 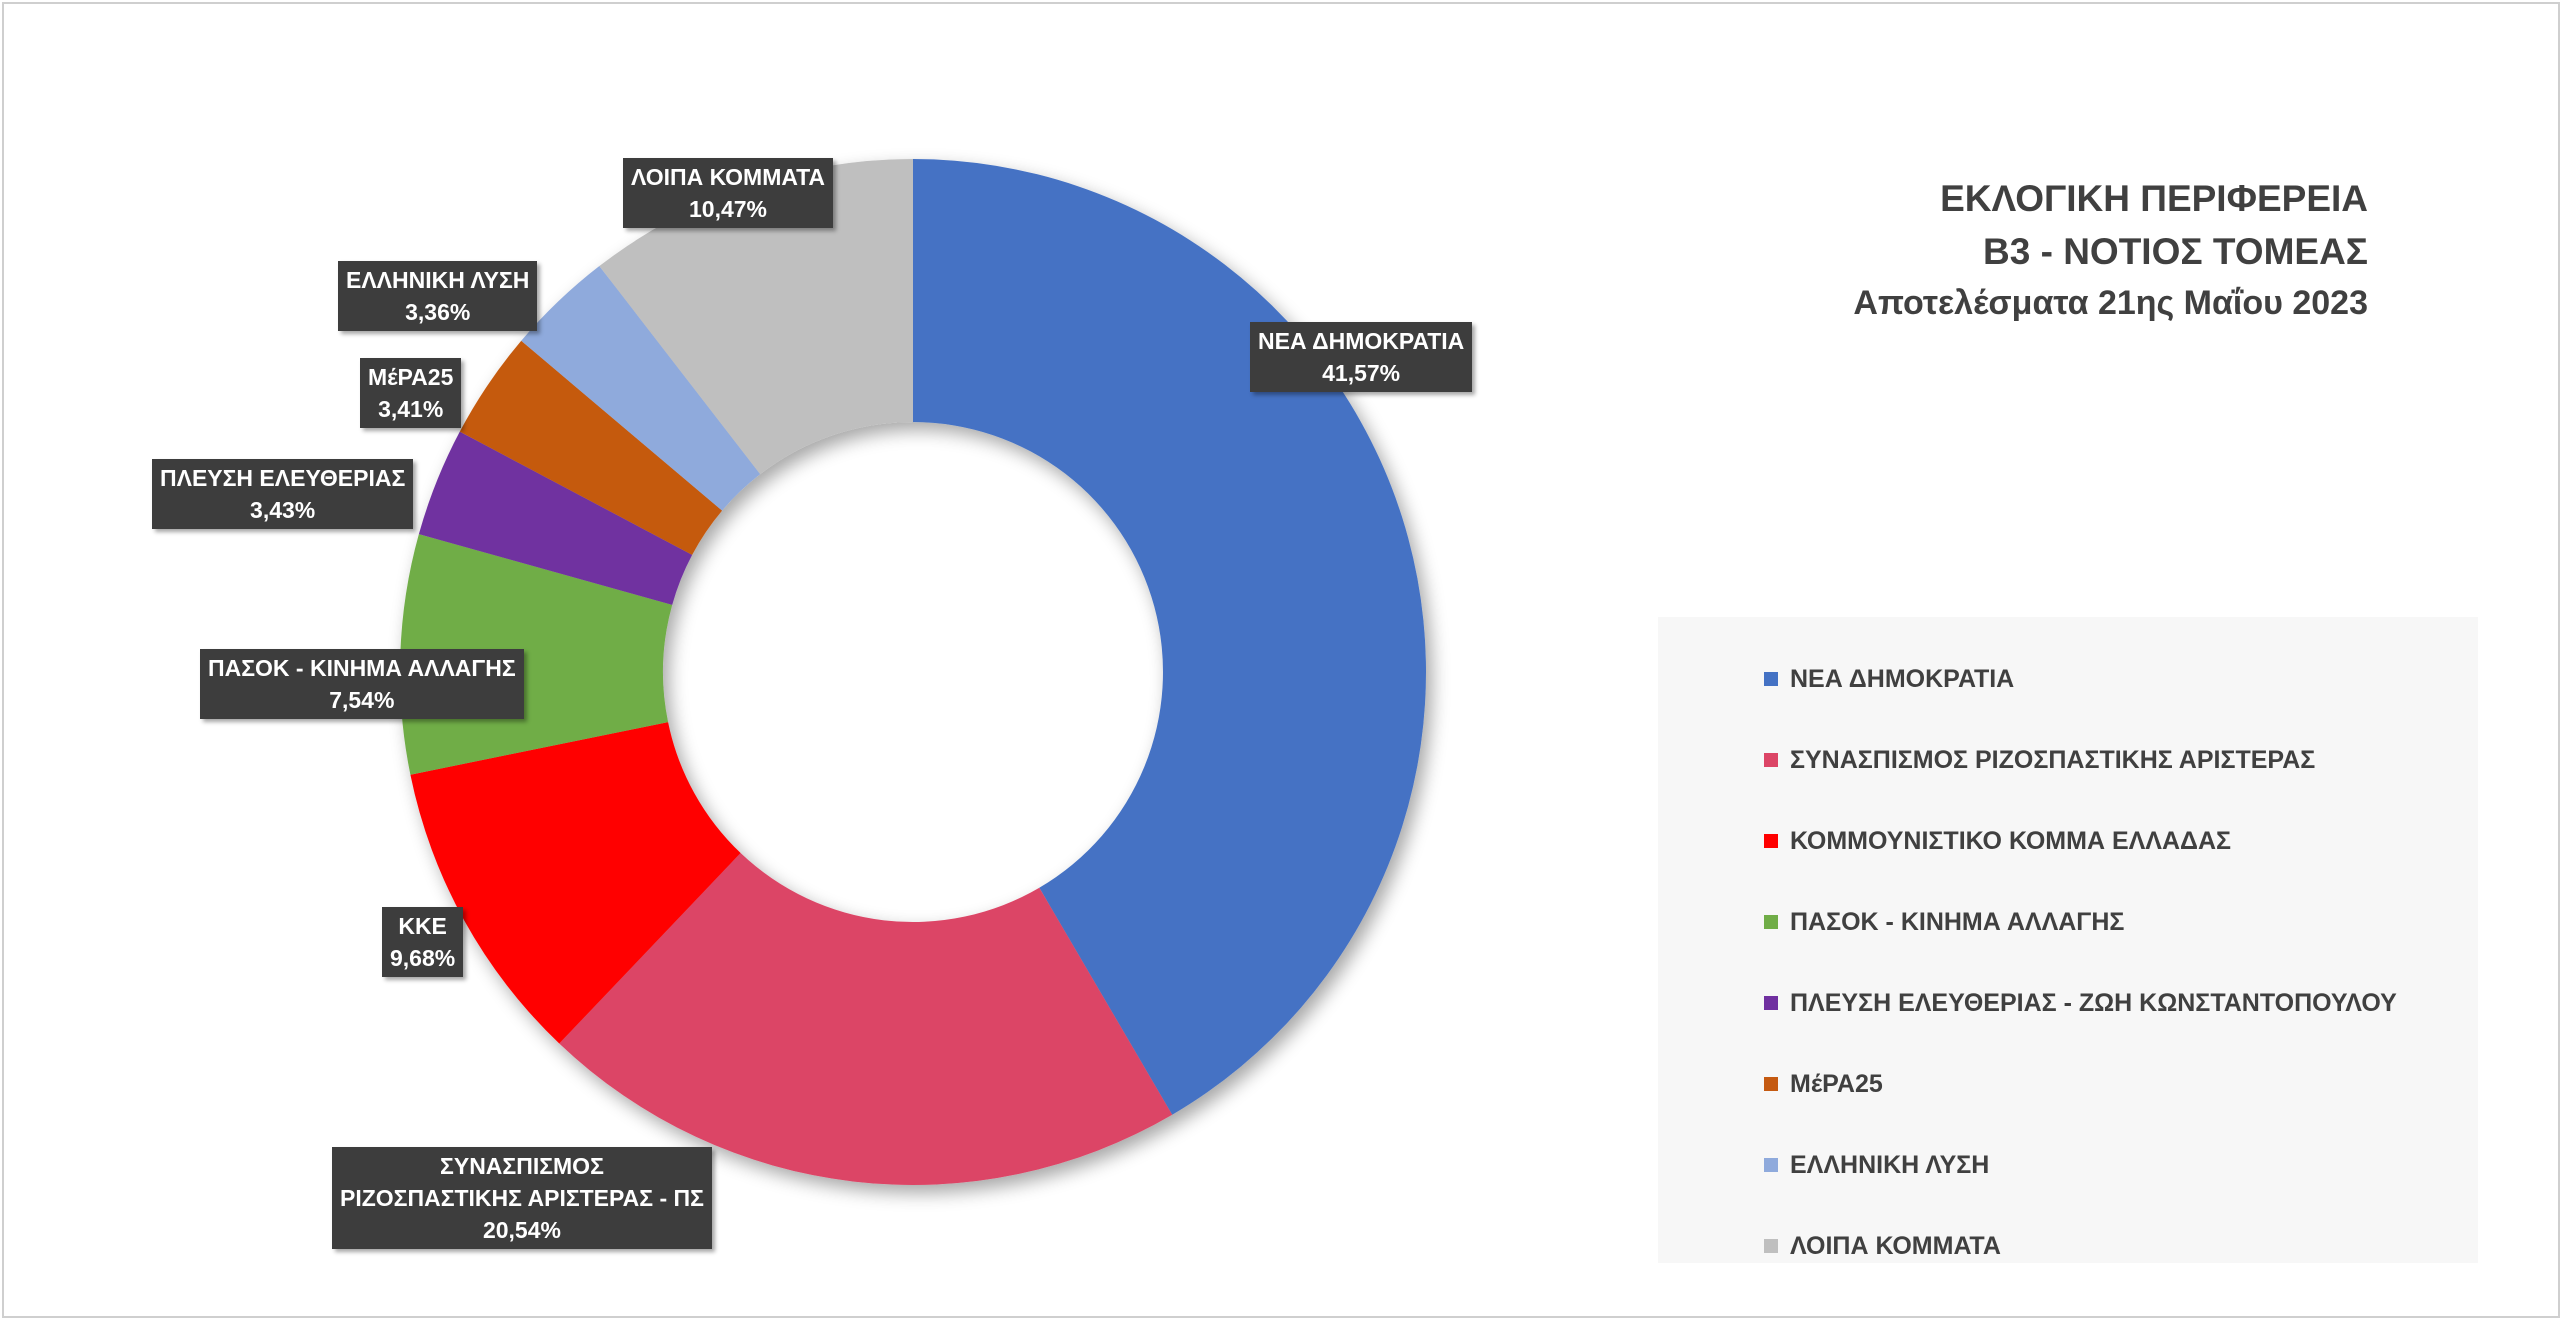 What do you see at coordinates (438, 296) in the screenshot?
I see `data-label-6: ΕΛΛΗΝΙΚΗ ΛΥΣΗ 3,36%` at bounding box center [438, 296].